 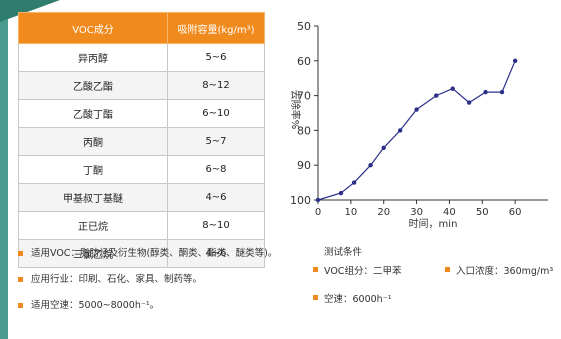 I want to click on table-row: 丁酮 6~8, so click(x=141, y=169).